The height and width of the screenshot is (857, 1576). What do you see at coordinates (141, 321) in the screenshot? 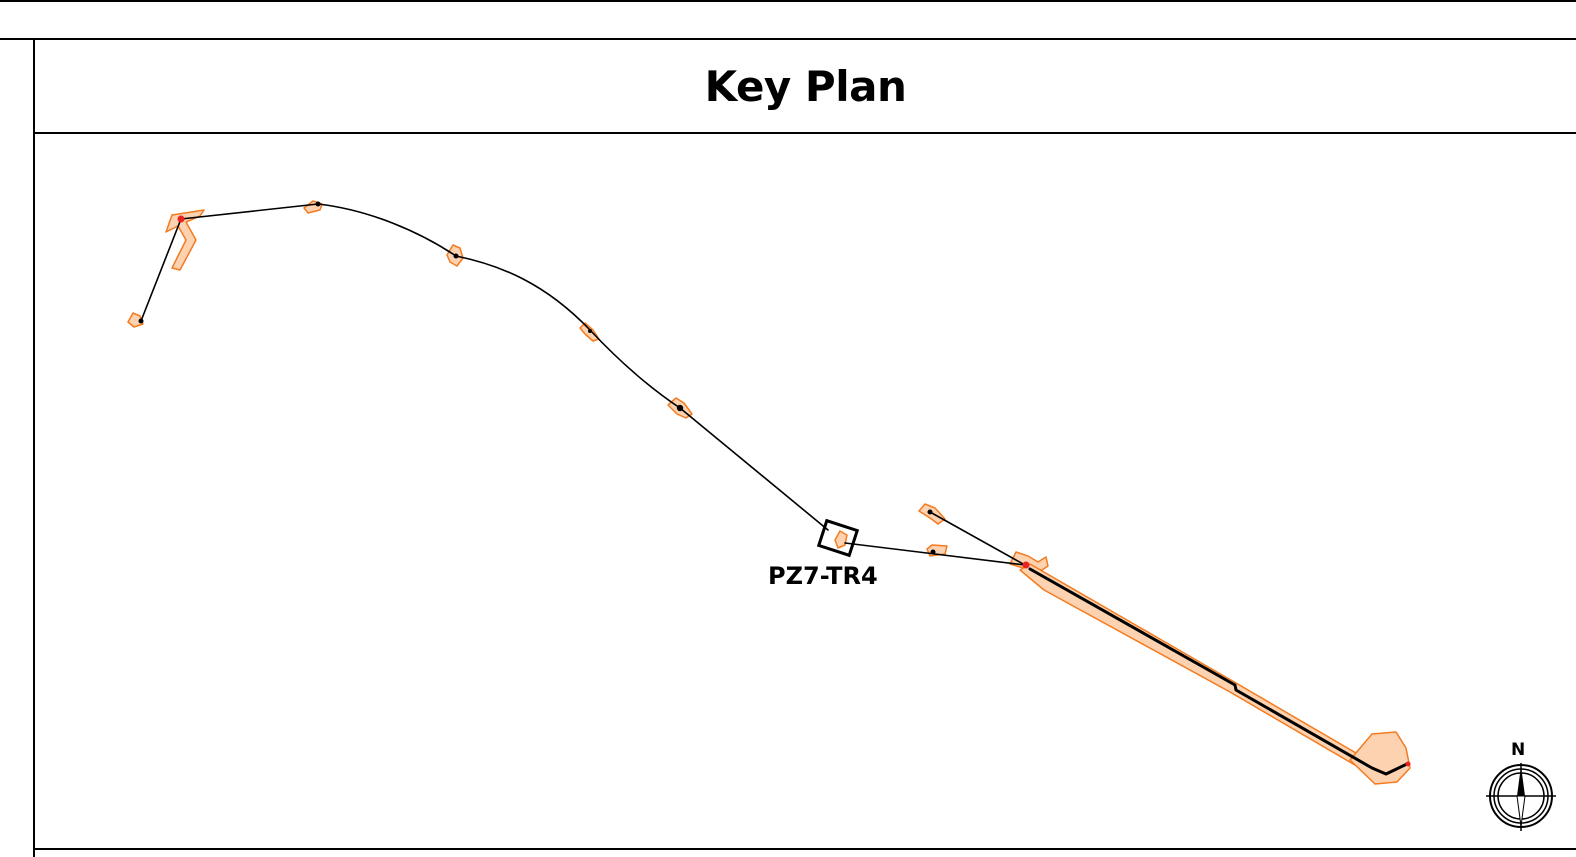
I see `node-west-end` at bounding box center [141, 321].